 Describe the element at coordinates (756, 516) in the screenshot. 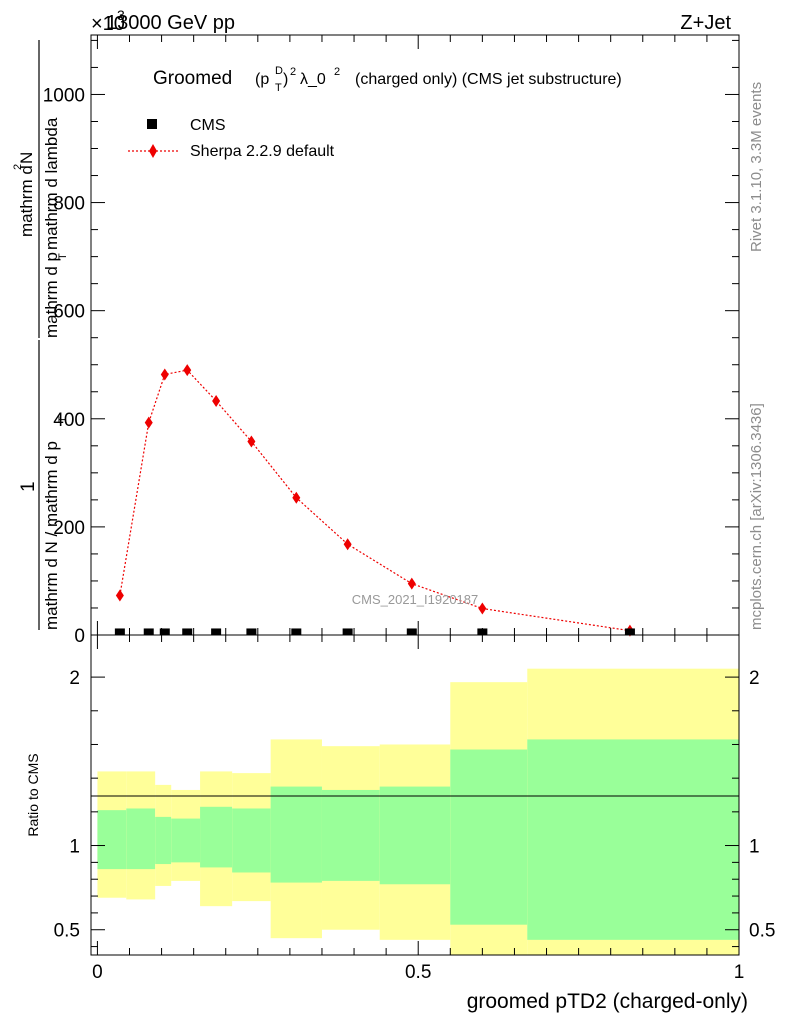

I see `mcplots-side-label: mcplots.cern.ch [arXiv:1306.3436]` at that location.